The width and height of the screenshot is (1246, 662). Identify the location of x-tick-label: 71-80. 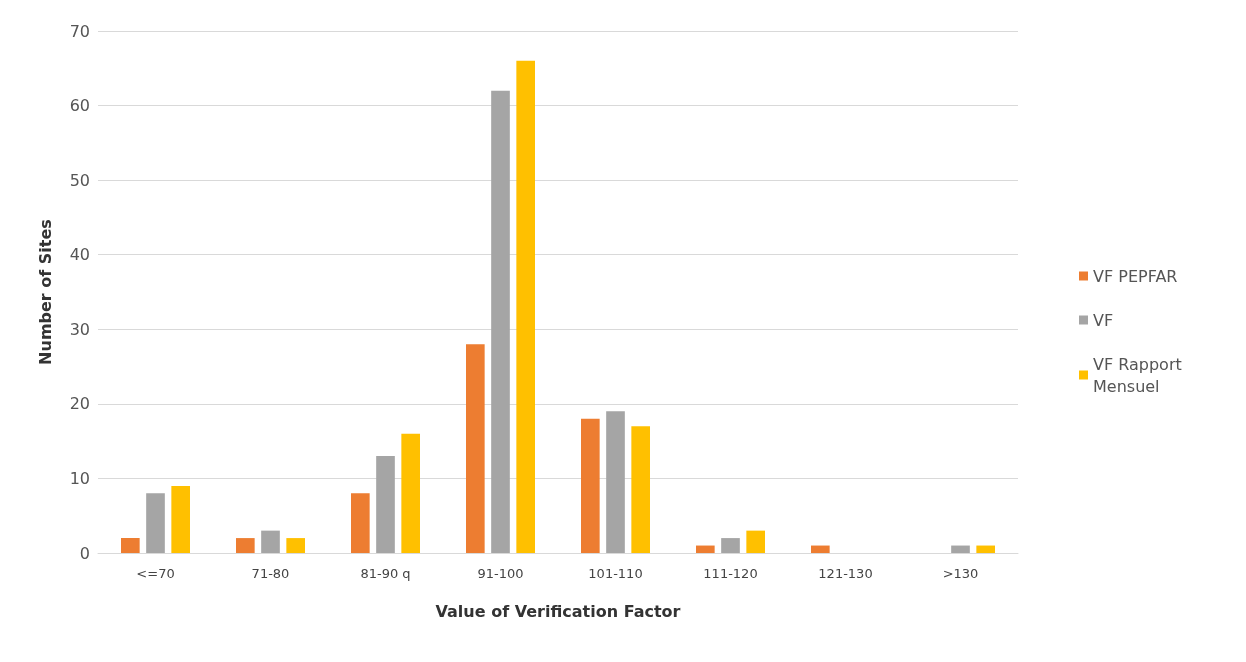
(270, 573).